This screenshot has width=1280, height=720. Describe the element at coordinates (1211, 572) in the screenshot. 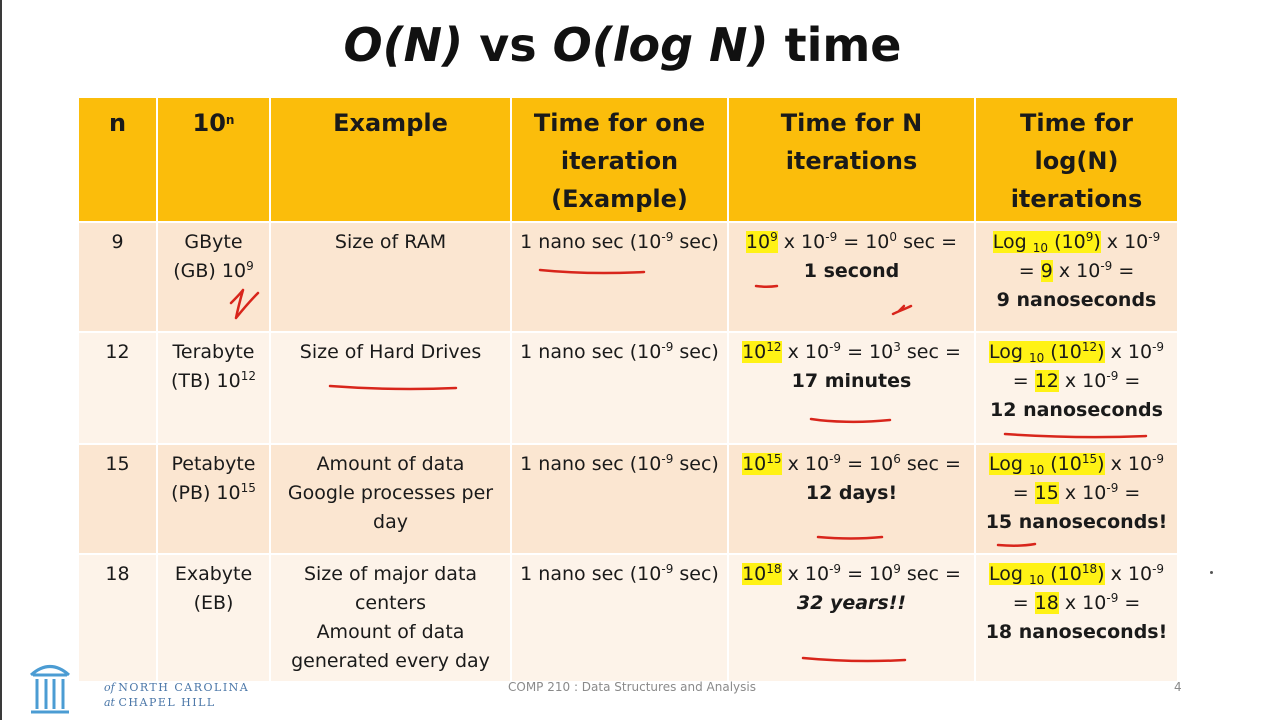

I see `stray-dot` at that location.